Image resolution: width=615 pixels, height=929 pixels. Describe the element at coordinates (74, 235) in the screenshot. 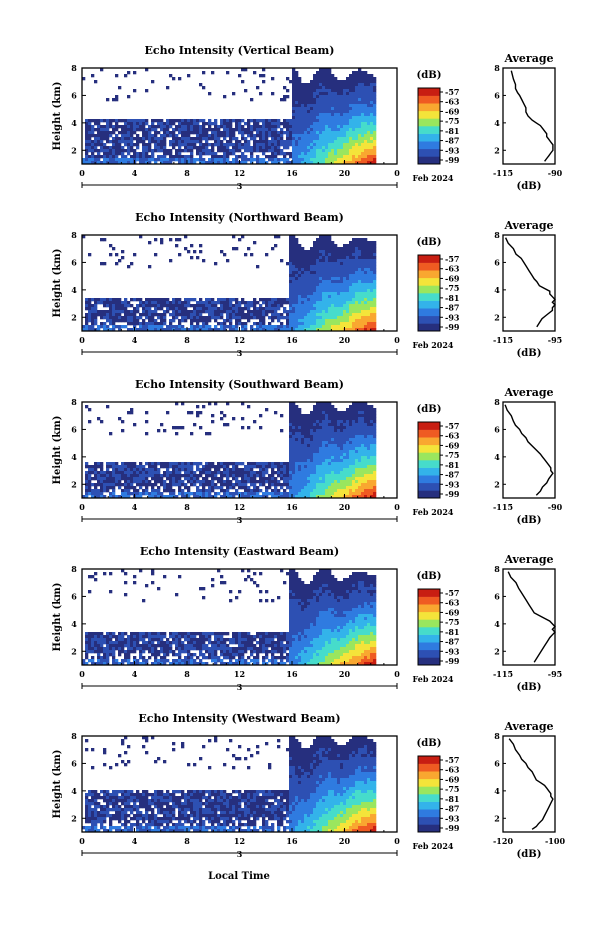

I see `y-tick-label: 8` at that location.